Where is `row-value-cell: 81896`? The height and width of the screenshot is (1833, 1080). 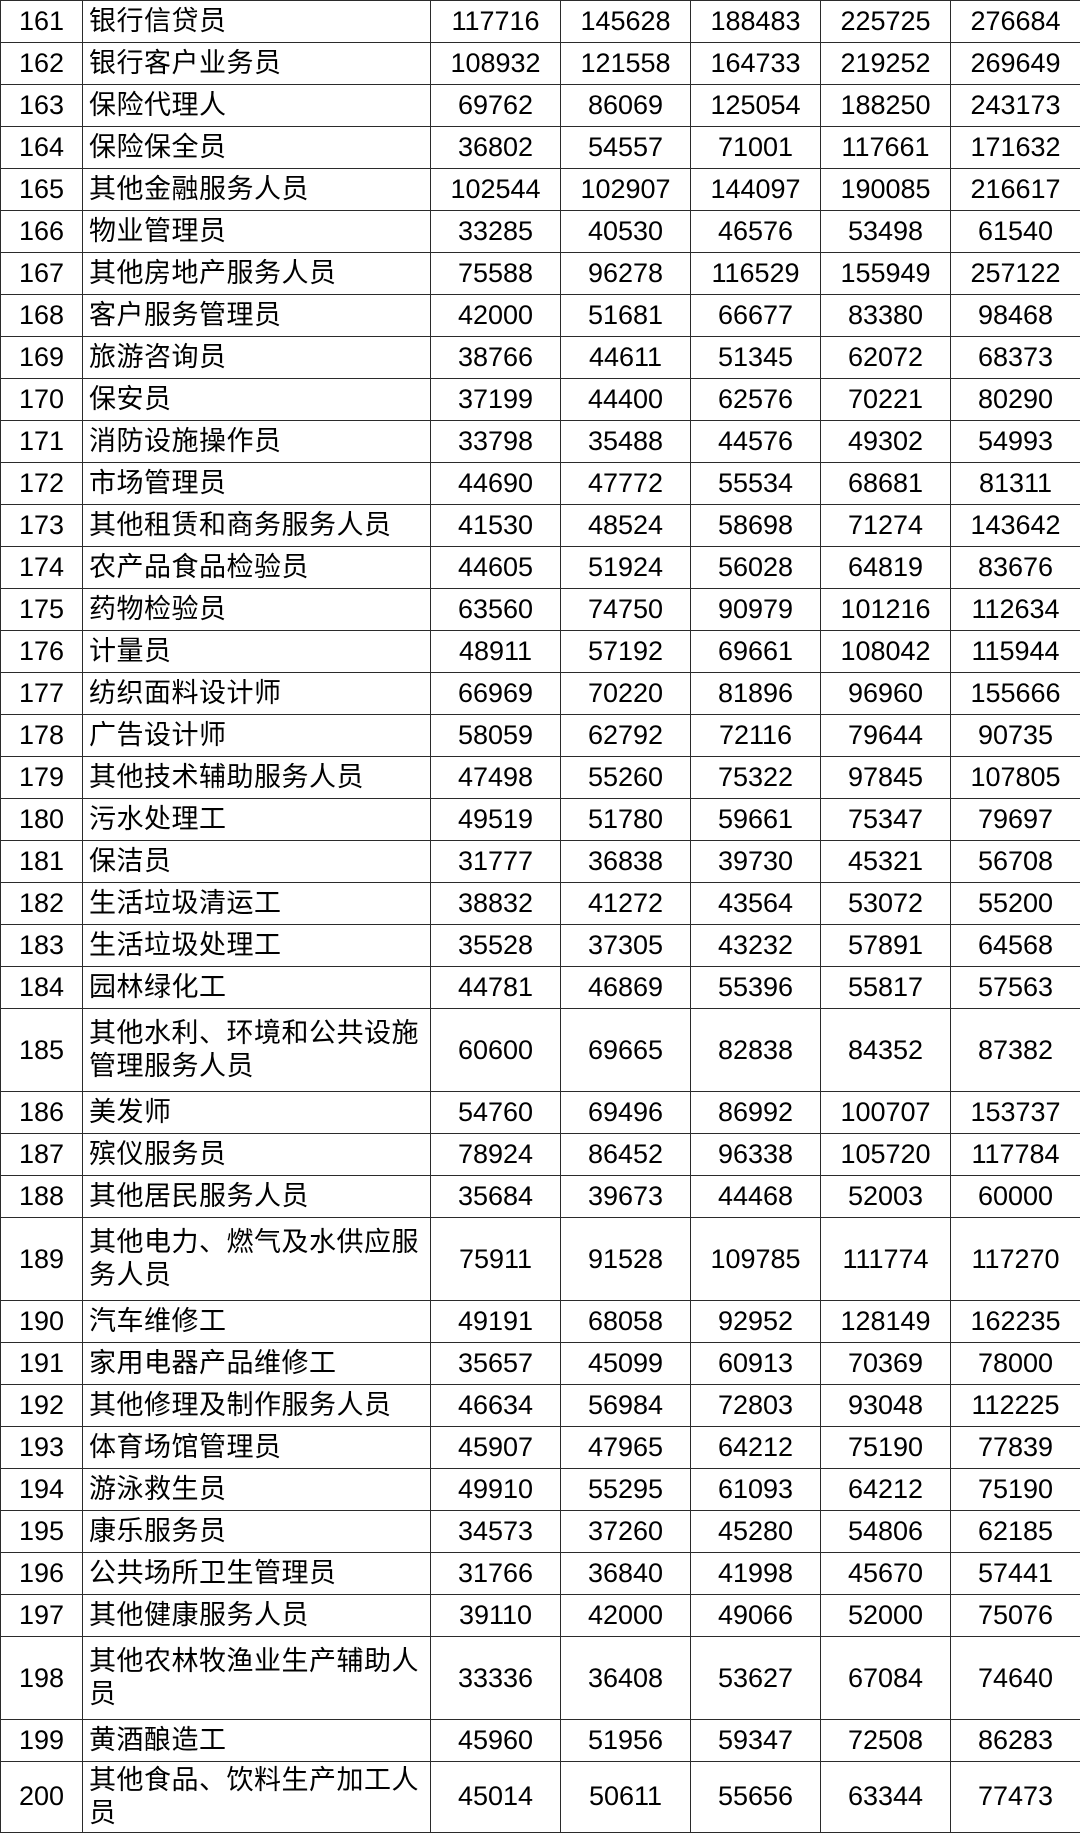
row-value-cell: 81896 is located at coordinates (756, 694).